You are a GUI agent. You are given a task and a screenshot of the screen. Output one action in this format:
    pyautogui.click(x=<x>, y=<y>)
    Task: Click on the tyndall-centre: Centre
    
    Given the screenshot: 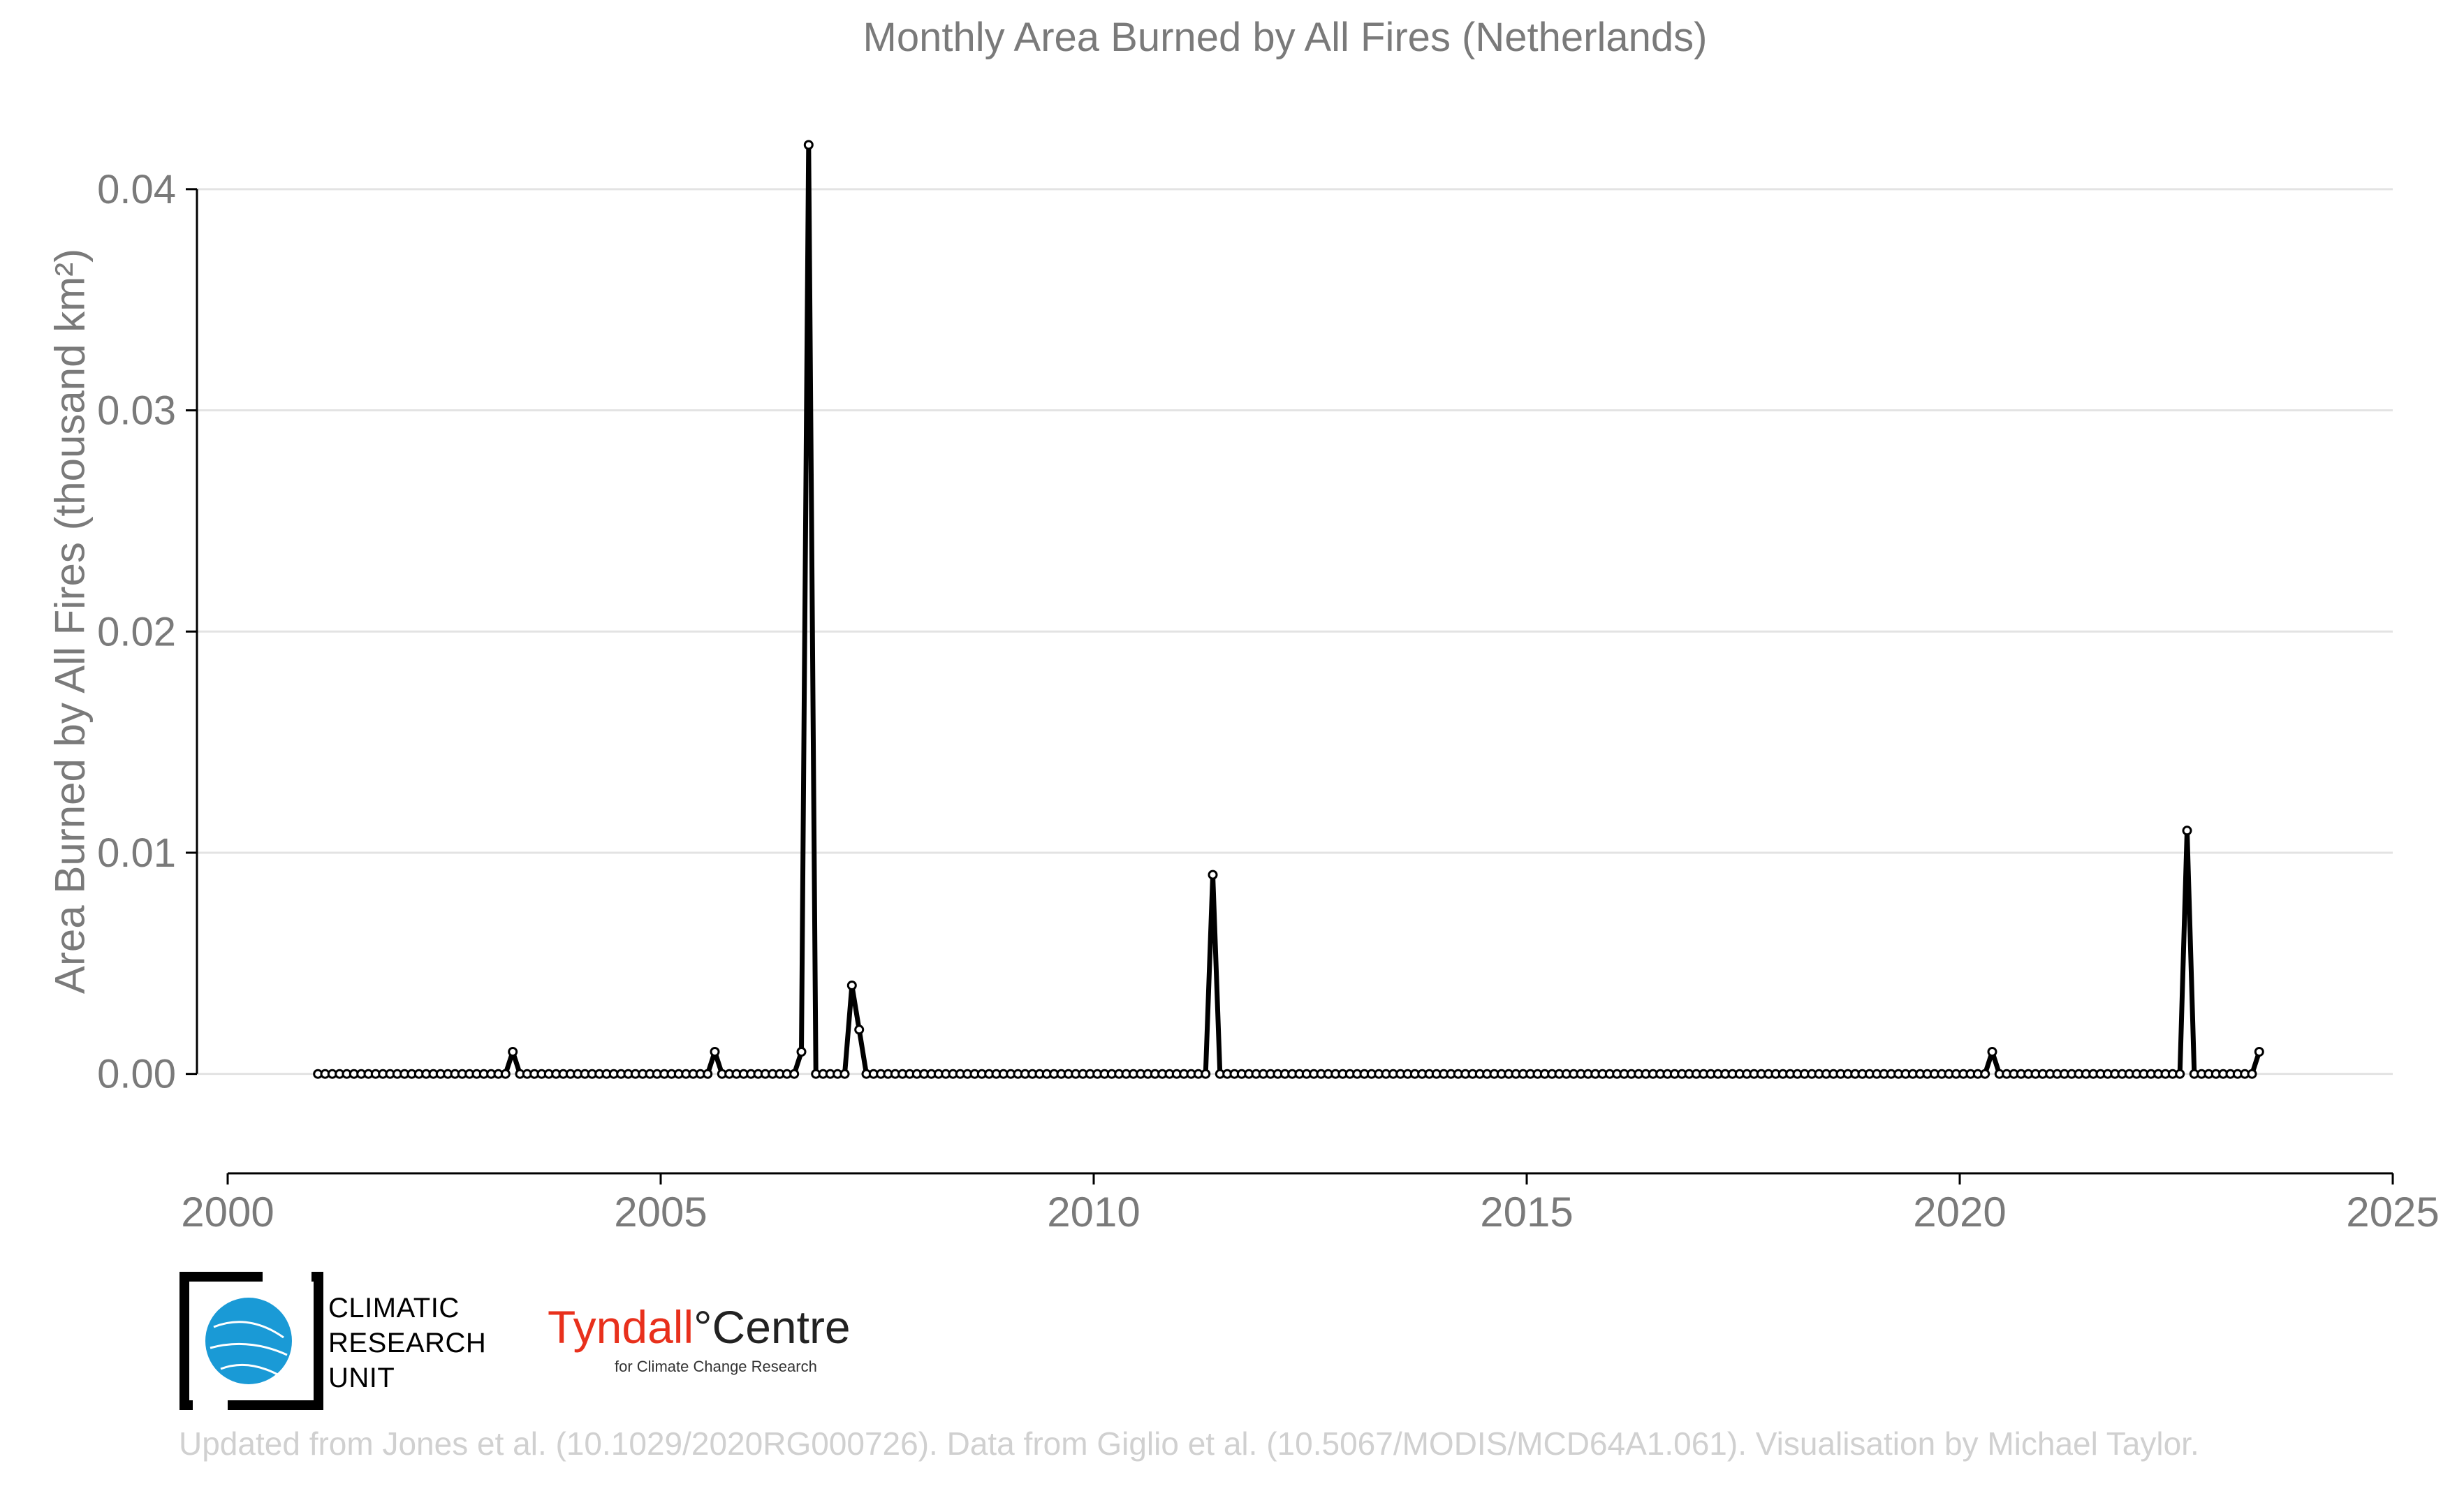 What is the action you would take?
    pyautogui.click(x=782, y=1327)
    